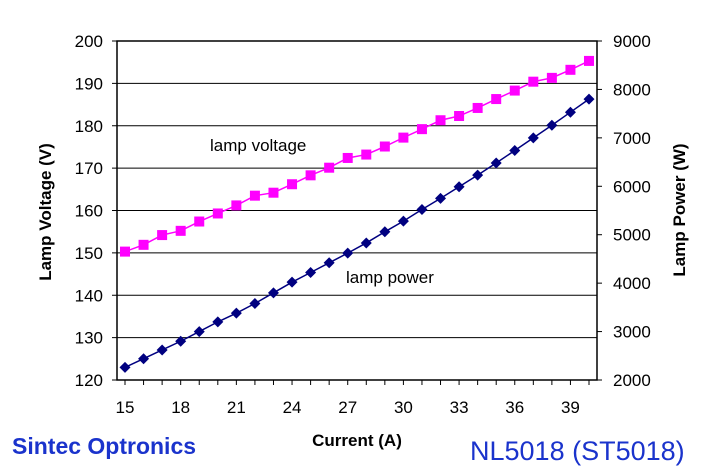  I want to click on left-tick-label: 160, so click(89, 211).